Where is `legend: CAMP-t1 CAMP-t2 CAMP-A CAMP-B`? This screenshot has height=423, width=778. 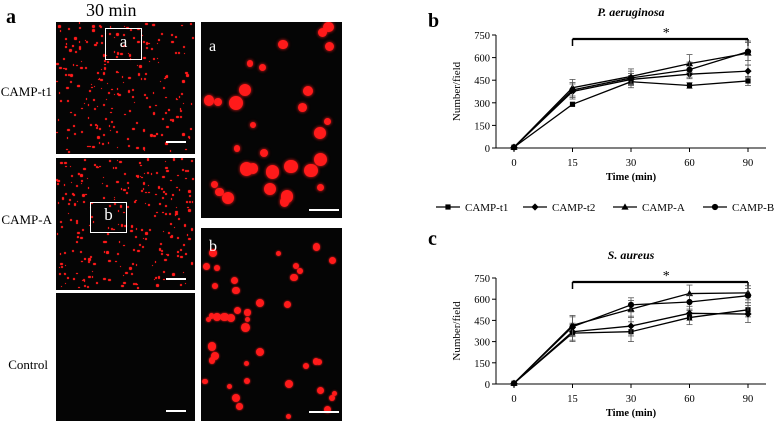
legend: CAMP-t1 CAMP-t2 CAMP-A CAMP-B is located at coordinates (603, 207).